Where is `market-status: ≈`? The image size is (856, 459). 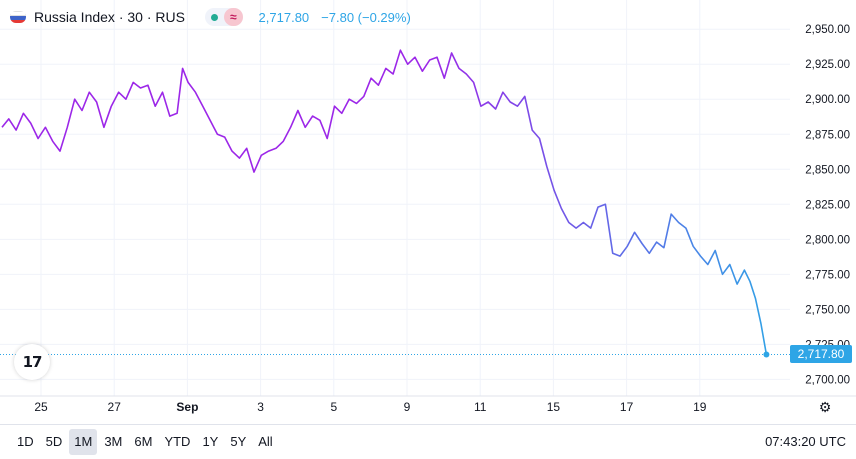 market-status: ≈ is located at coordinates (223, 17).